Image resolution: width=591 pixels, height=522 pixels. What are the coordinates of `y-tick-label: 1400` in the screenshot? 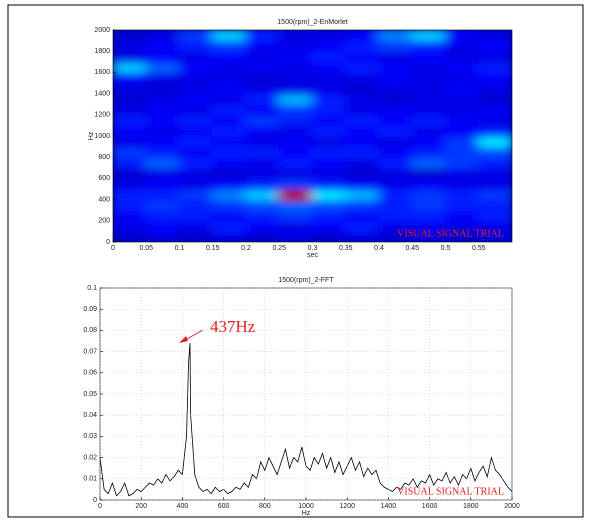 It's located at (102, 93).